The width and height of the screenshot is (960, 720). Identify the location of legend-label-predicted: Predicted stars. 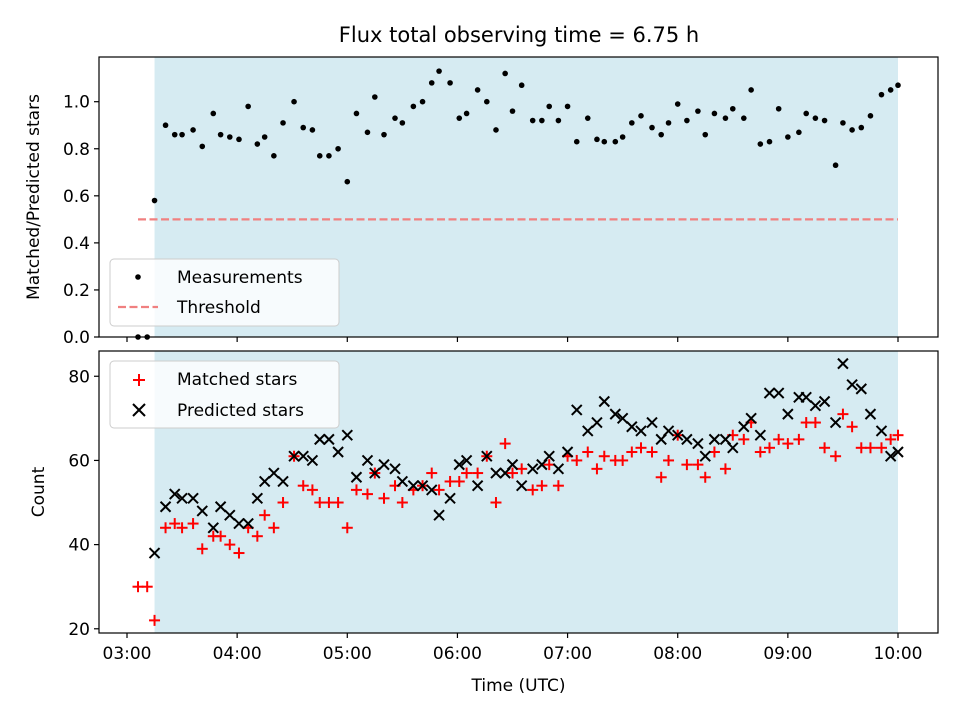
(240, 411).